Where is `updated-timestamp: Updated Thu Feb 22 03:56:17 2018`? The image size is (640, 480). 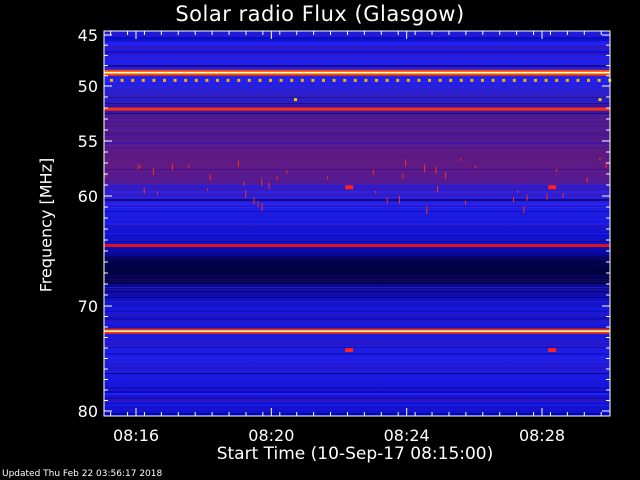
updated-timestamp: Updated Thu Feb 22 03:56:17 2018 is located at coordinates (82, 474).